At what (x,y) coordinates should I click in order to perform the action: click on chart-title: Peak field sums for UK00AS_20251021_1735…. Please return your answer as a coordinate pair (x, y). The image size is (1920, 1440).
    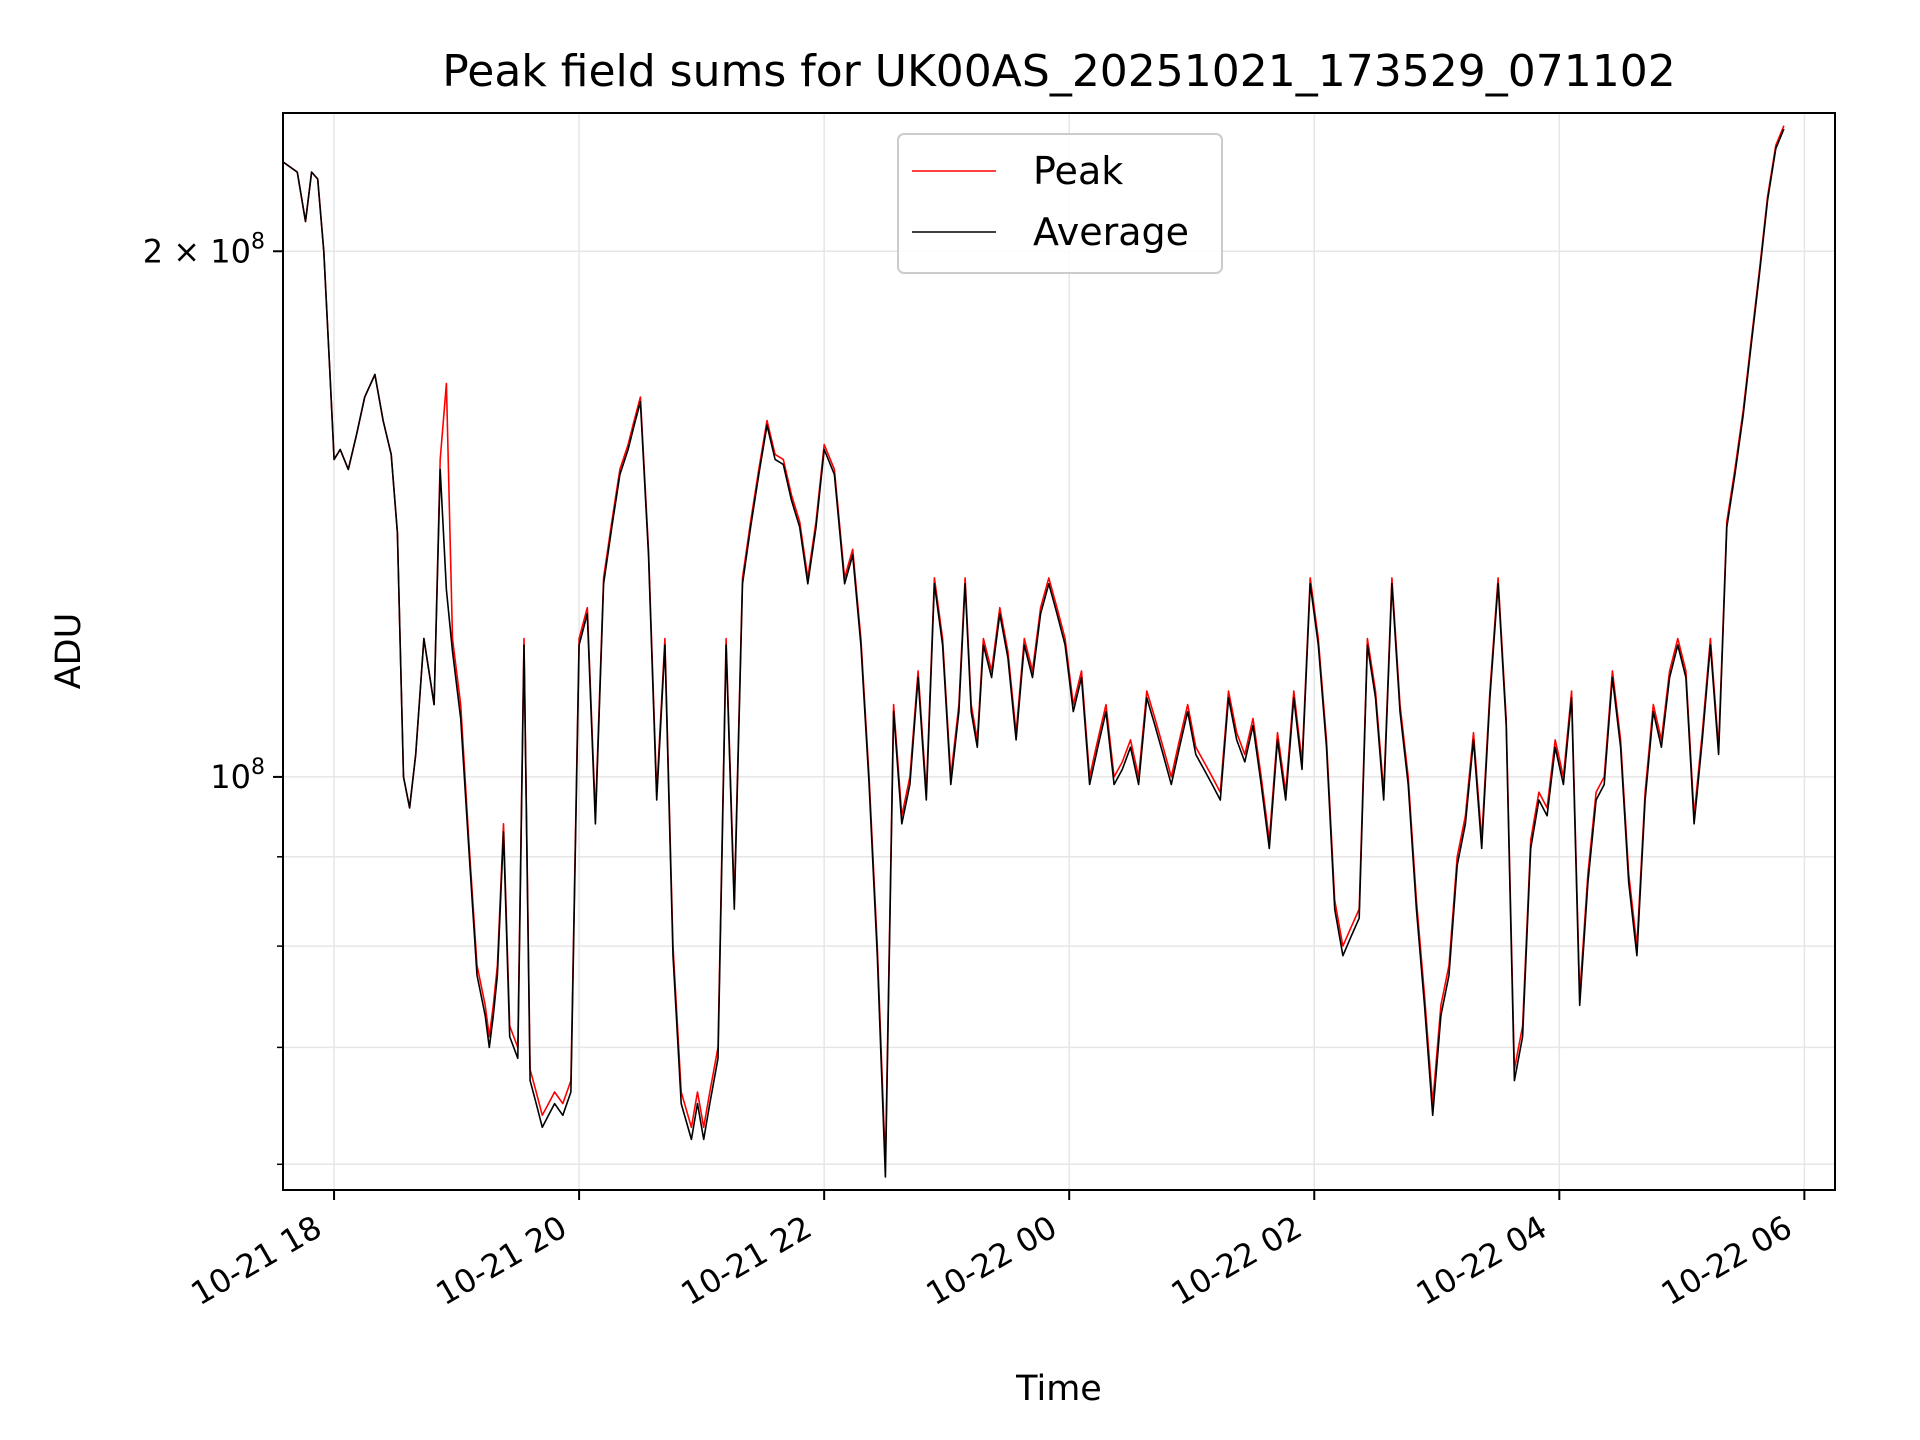
    Looking at the image, I should click on (1058, 71).